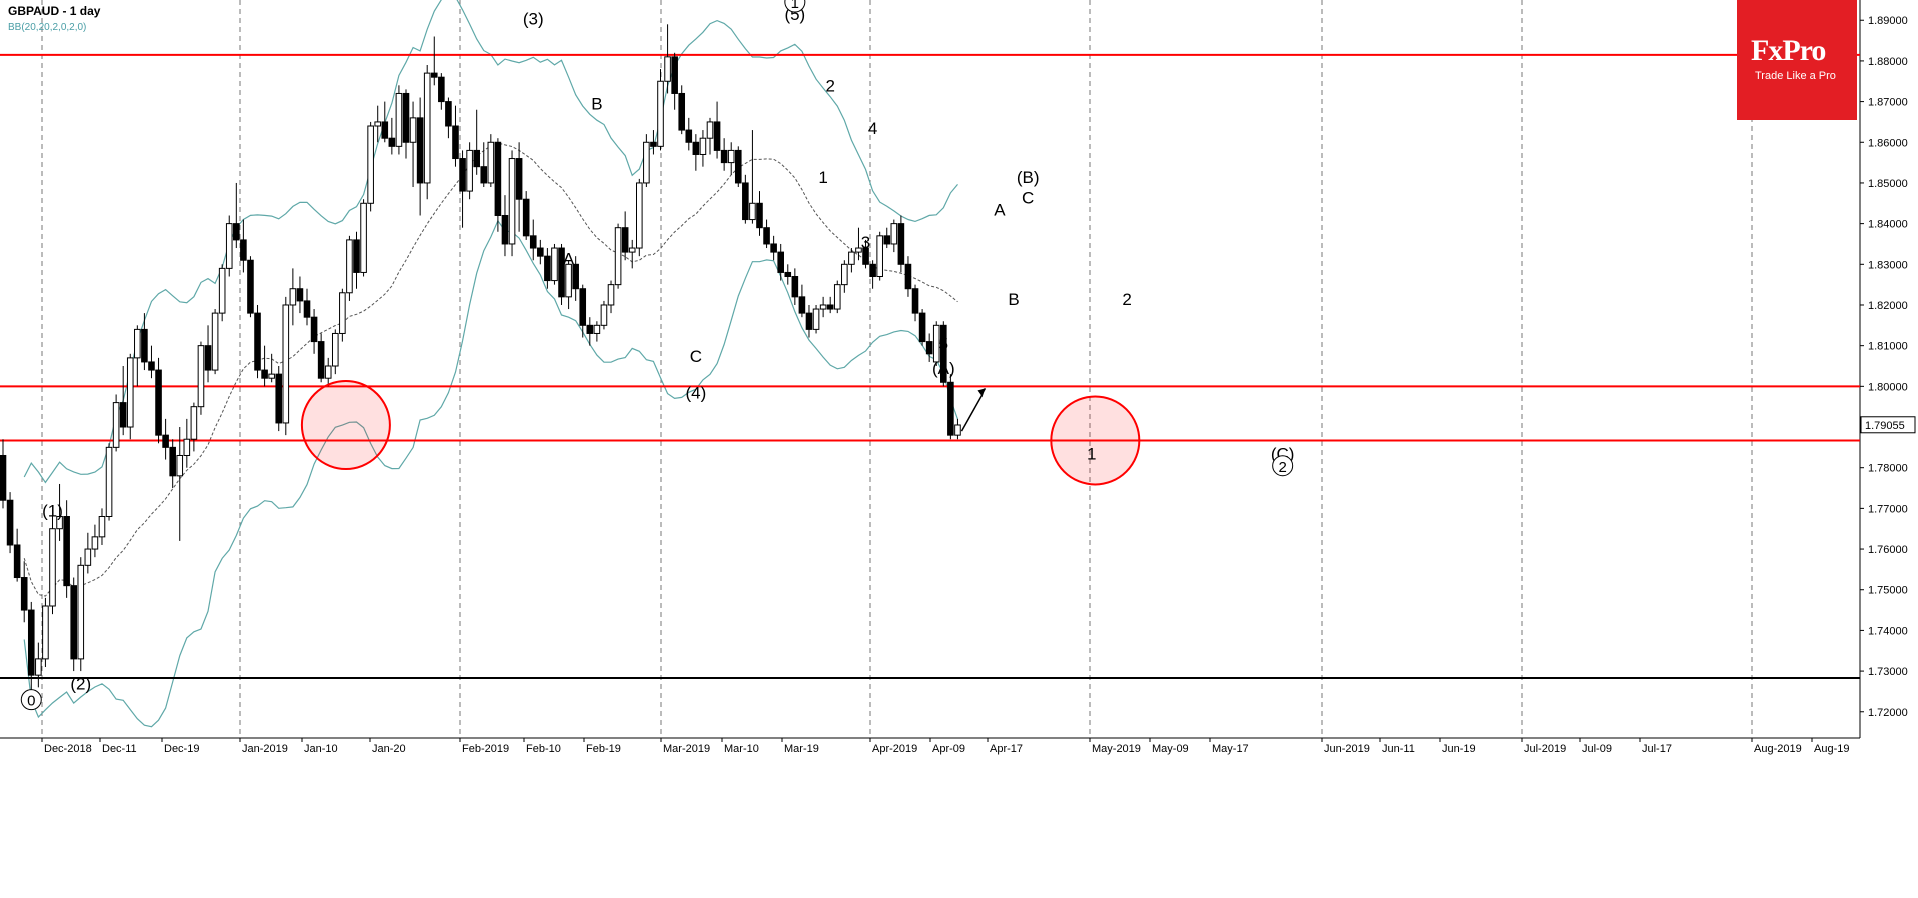  I want to click on current-price-box, so click(1888, 425).